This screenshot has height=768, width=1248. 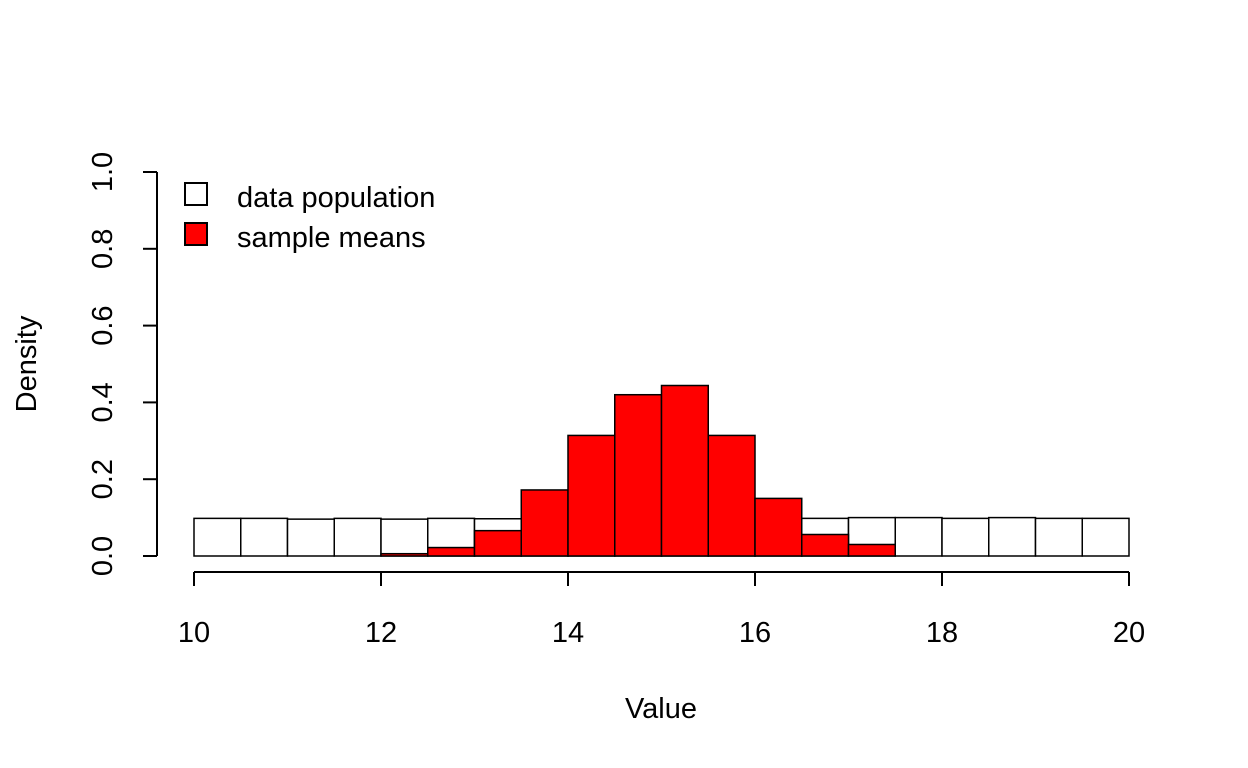 What do you see at coordinates (381, 633) in the screenshot?
I see `x-tick-label-1: 12` at bounding box center [381, 633].